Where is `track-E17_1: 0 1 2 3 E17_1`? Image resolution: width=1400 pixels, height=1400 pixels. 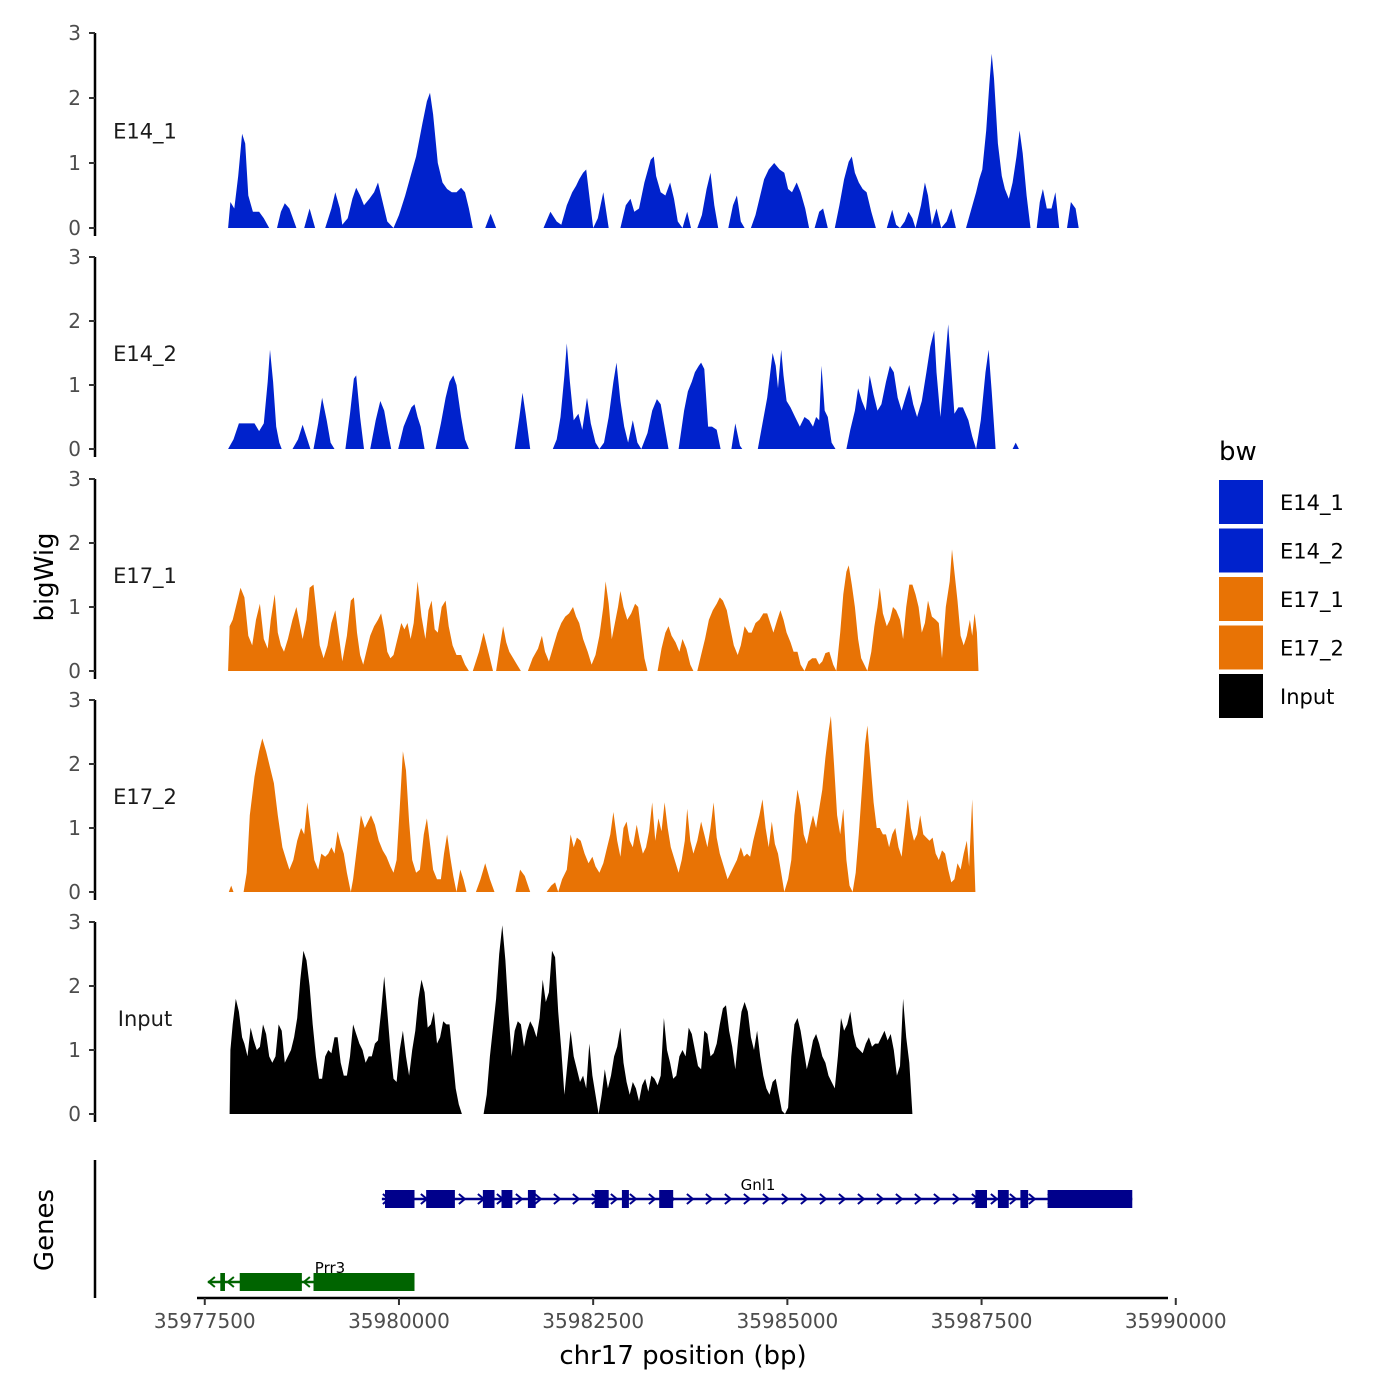 track-E17_1: 0 1 2 3 E17_1 is located at coordinates (523, 575).